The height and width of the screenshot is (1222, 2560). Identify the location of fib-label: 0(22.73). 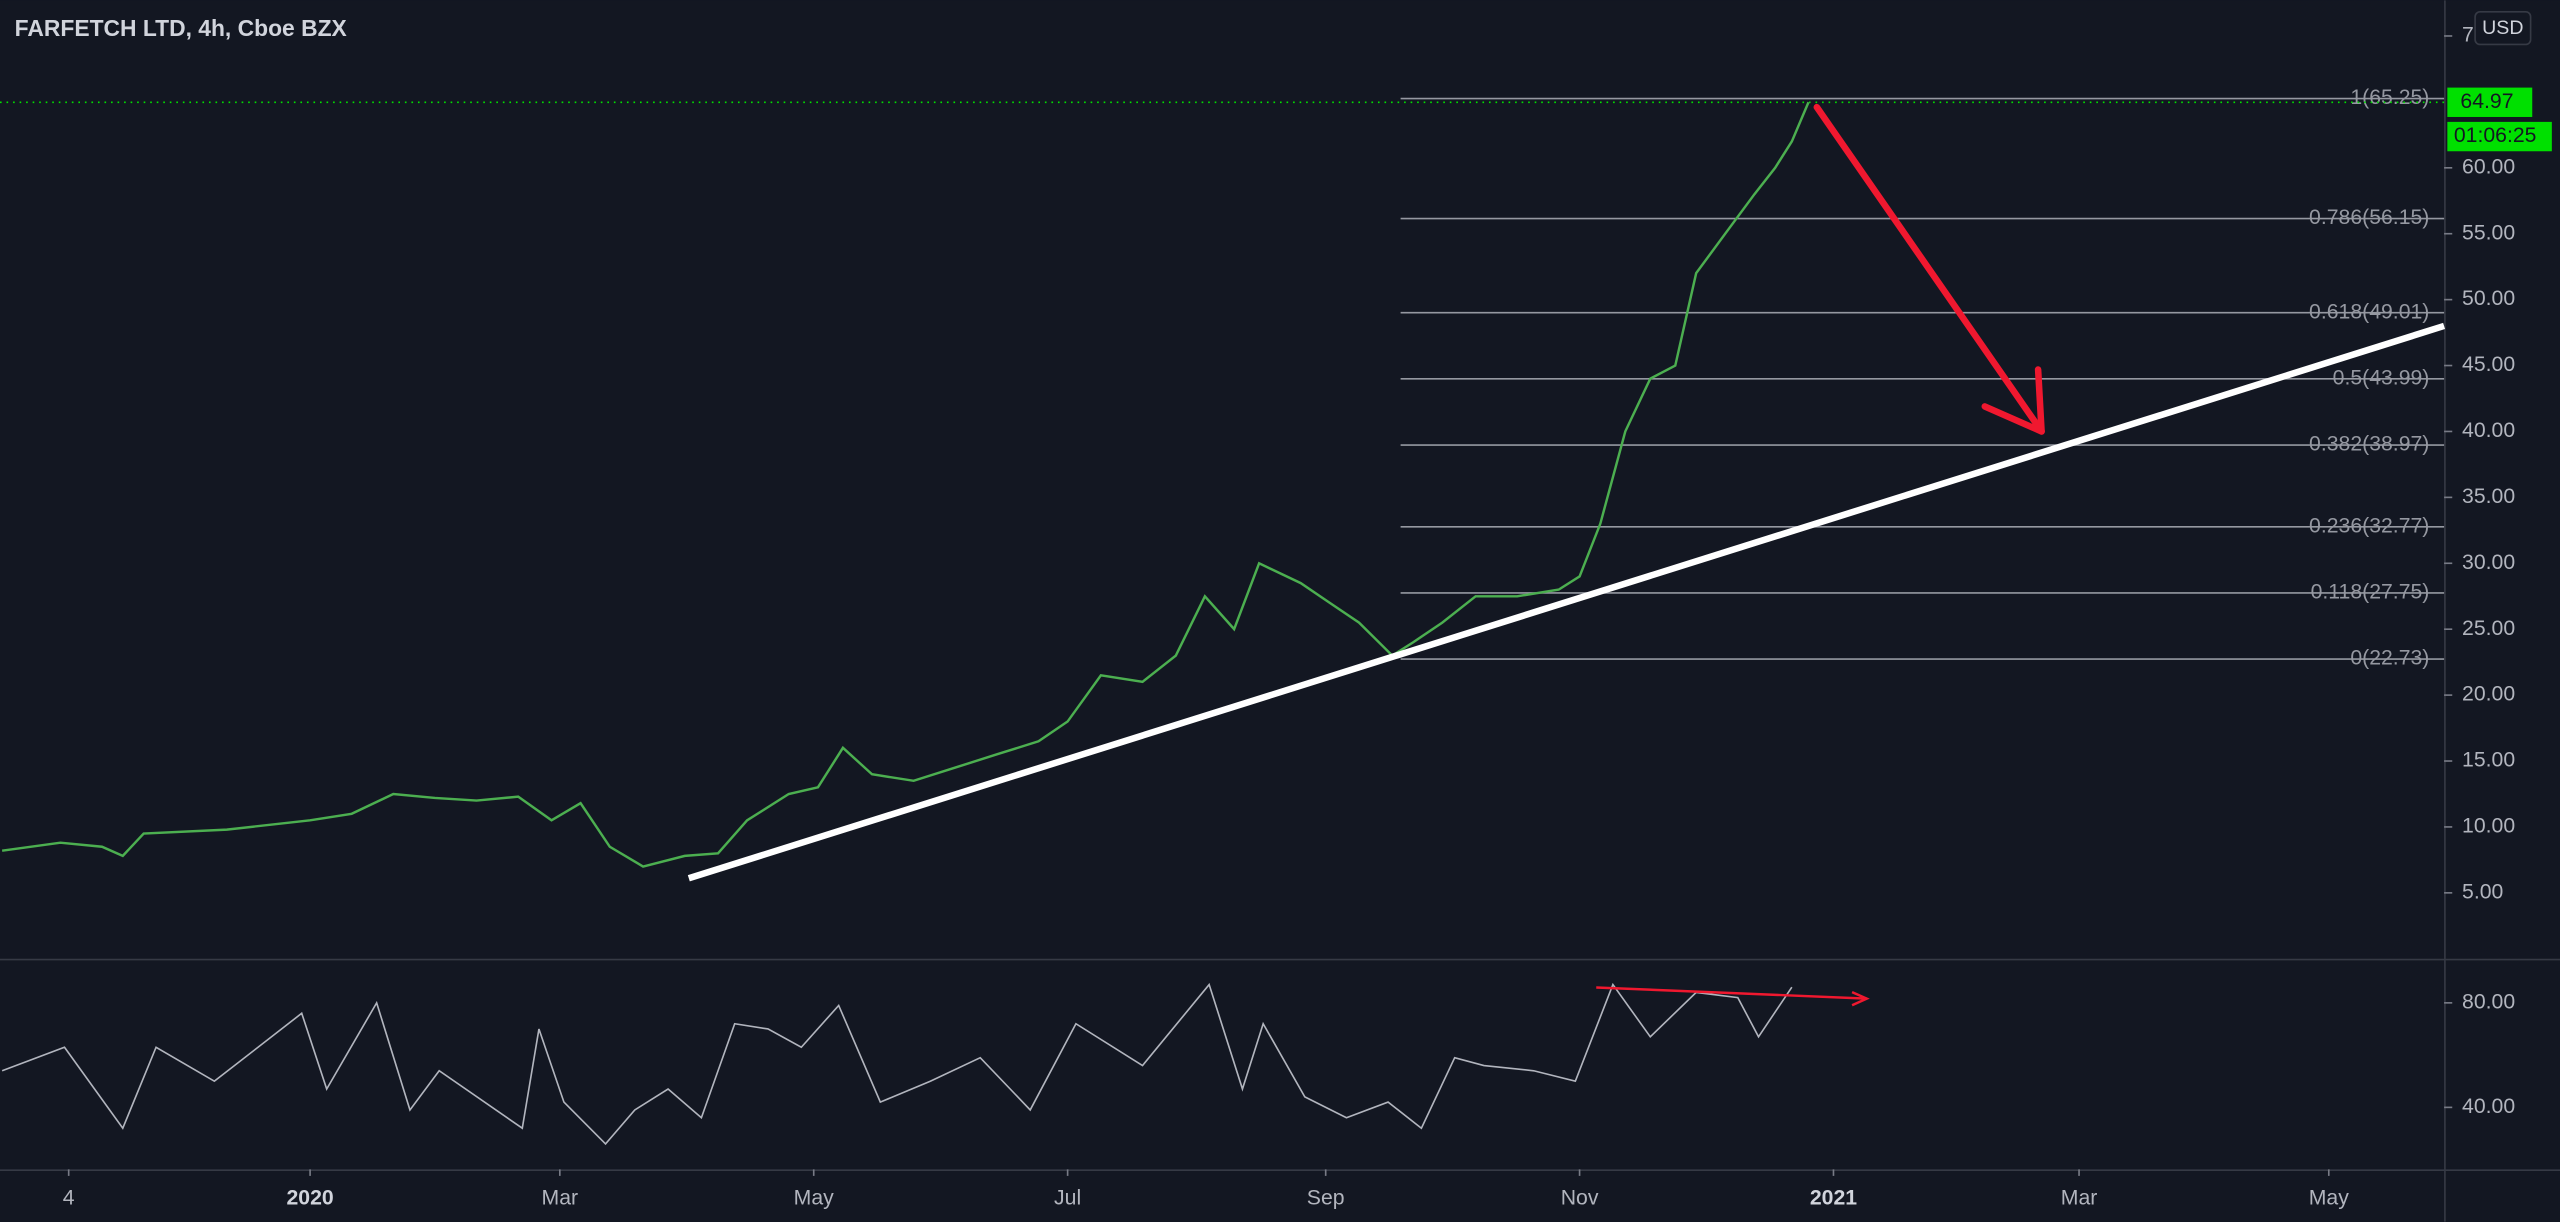
(2389, 658).